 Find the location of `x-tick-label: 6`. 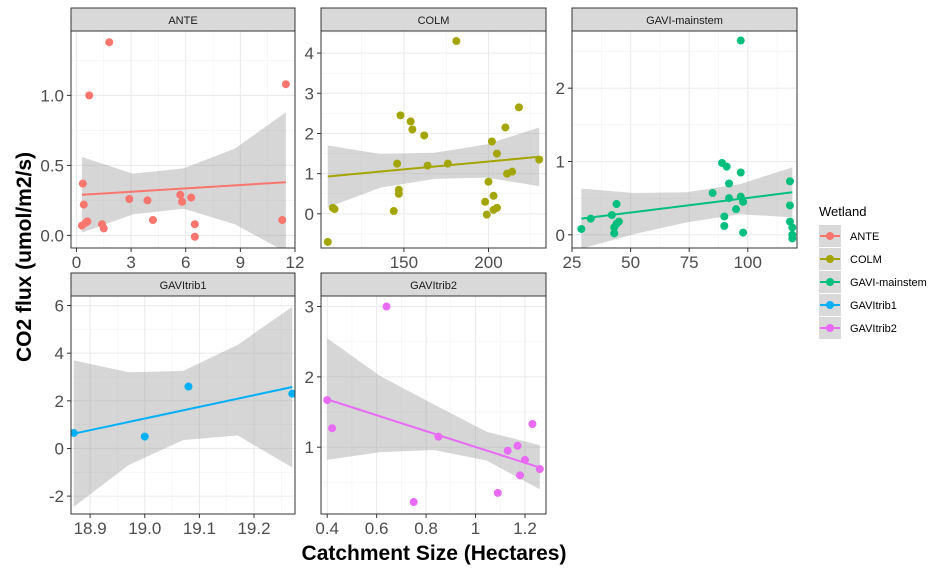

x-tick-label: 6 is located at coordinates (185, 262).